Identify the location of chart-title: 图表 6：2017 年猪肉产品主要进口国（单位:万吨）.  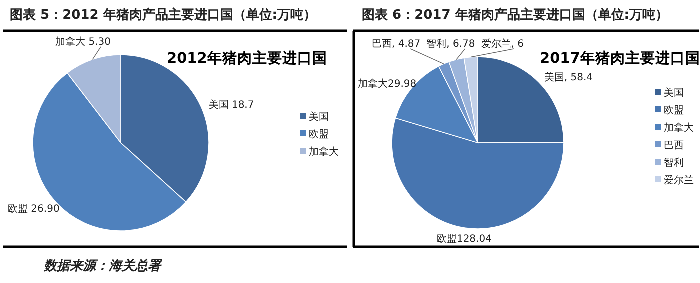
(515, 15).